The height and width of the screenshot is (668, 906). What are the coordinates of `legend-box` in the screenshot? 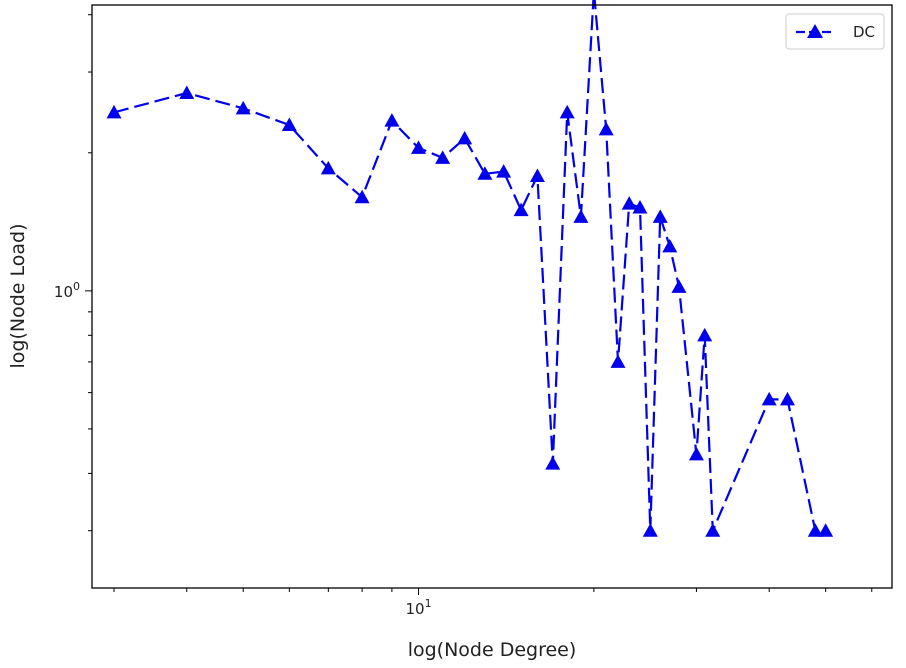 It's located at (835, 31).